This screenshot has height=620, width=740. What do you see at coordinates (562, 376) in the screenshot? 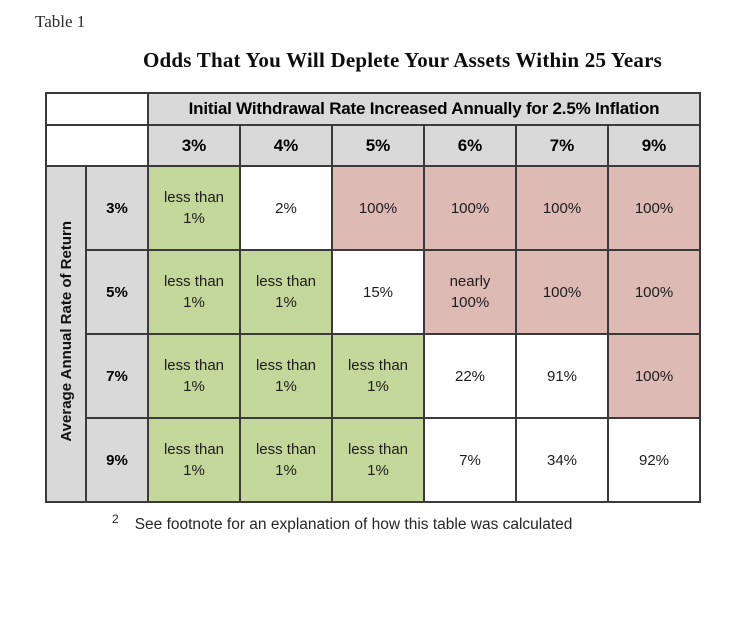
I see `odds-cell: 91%` at bounding box center [562, 376].